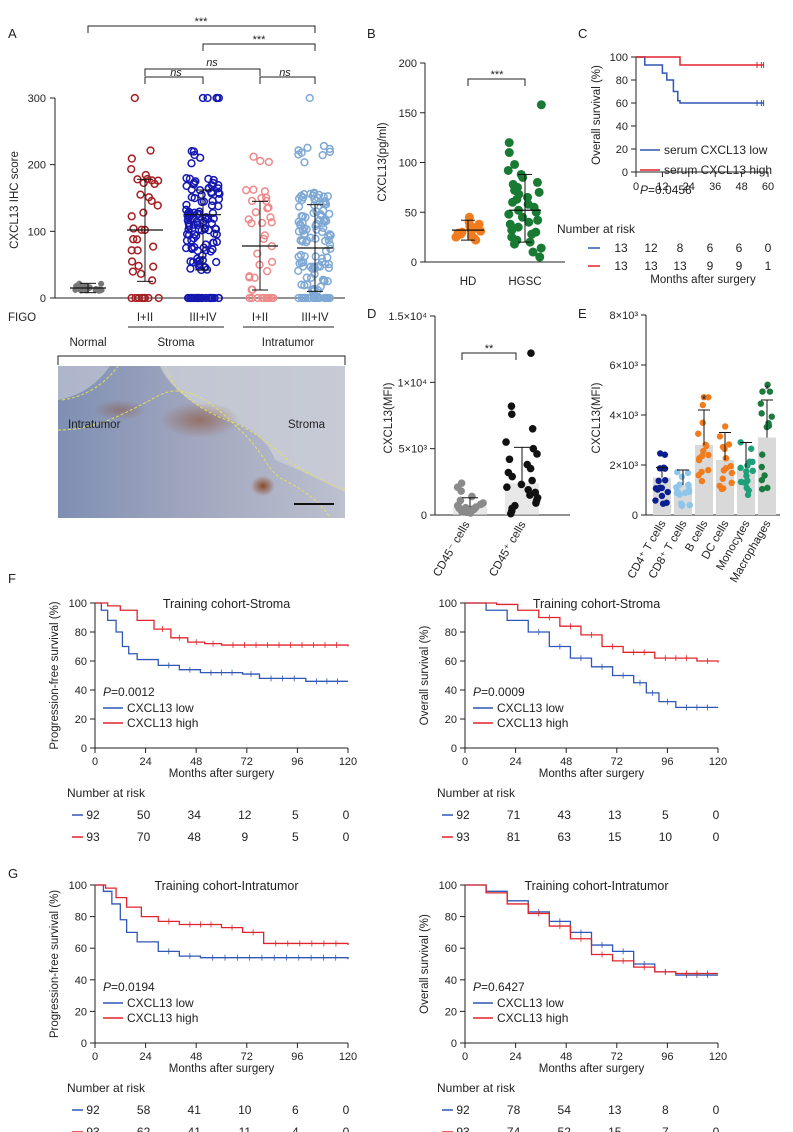 This screenshot has height=1132, width=793. Describe the element at coordinates (615, 837) in the screenshot. I see `km-risk-value: 15` at that location.